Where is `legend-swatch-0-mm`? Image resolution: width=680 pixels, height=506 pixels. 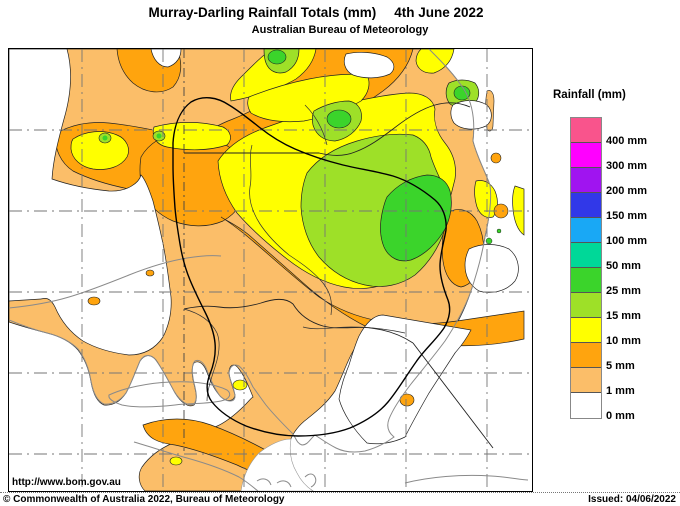 legend-swatch-0-mm is located at coordinates (586, 405).